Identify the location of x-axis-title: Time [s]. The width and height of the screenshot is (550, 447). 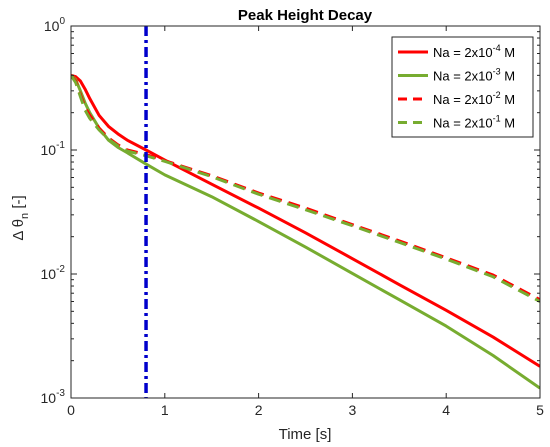
(305, 434).